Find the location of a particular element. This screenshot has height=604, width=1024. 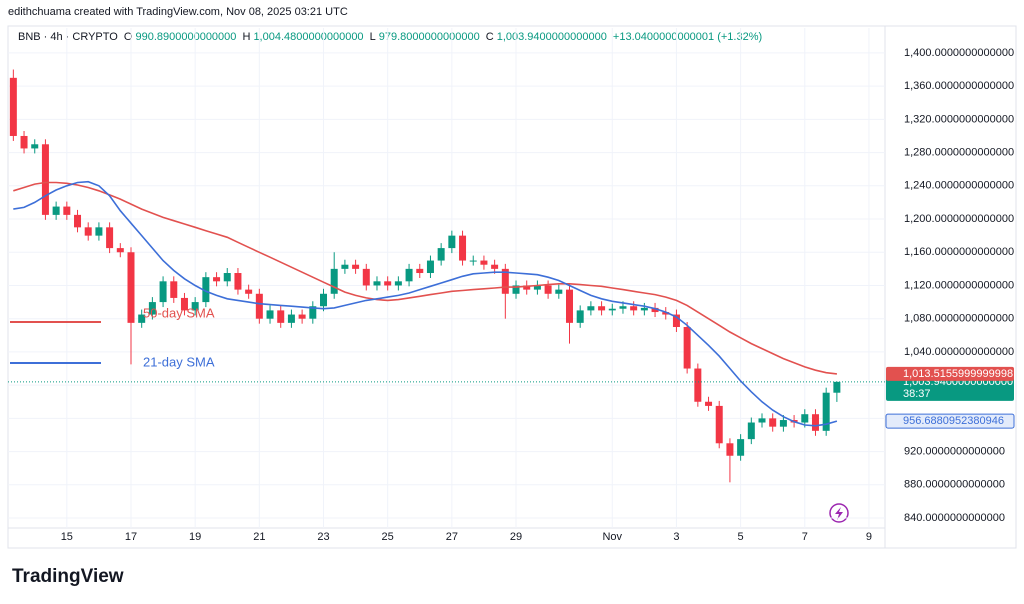

y-tick-label: 920.0000000000000 is located at coordinates (954, 451).